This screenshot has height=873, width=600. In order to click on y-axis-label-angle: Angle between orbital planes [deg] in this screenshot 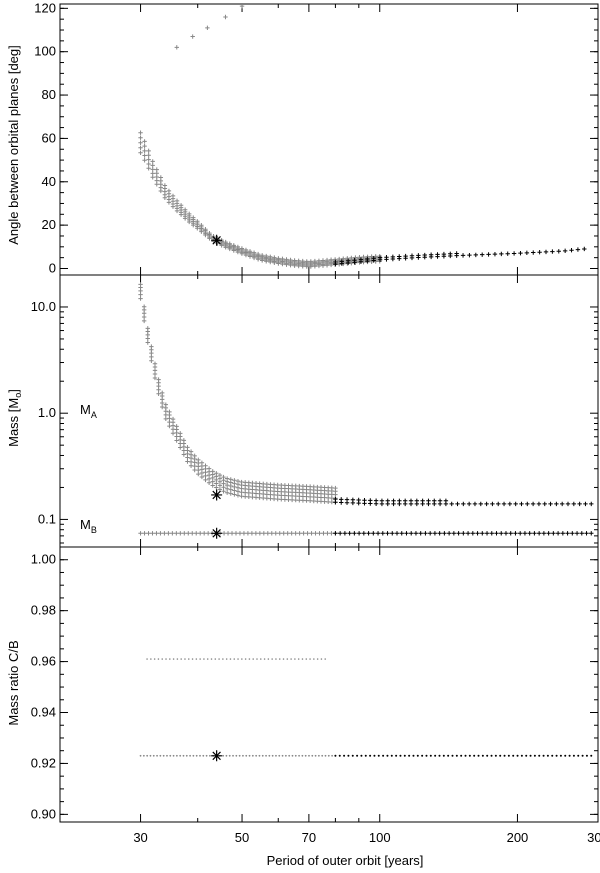, I will do `click(13, 144)`.